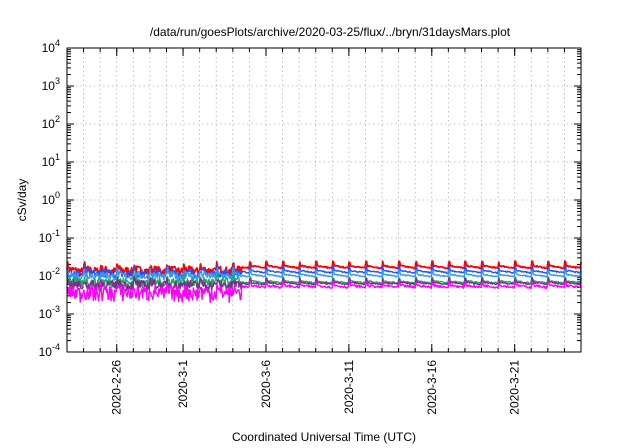 The width and height of the screenshot is (640, 448). I want to click on y-tick-label: 10³, so click(51, 84).